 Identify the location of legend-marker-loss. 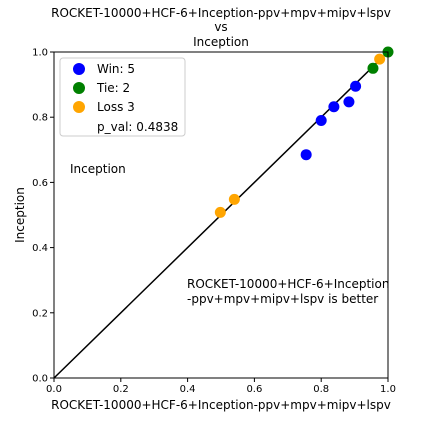
(79, 107).